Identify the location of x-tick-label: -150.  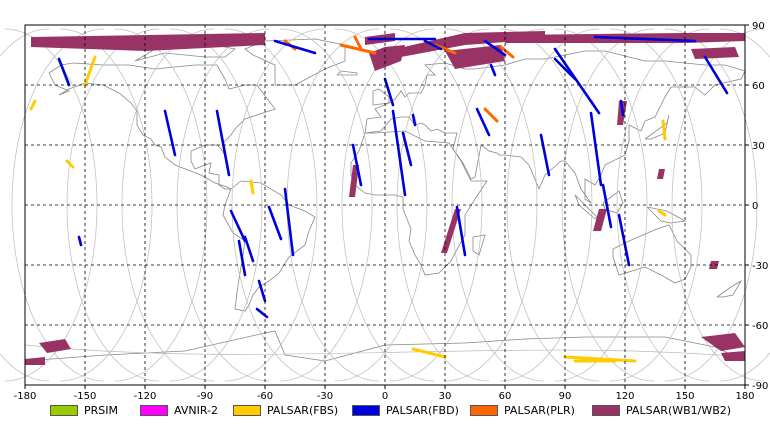
(85, 396).